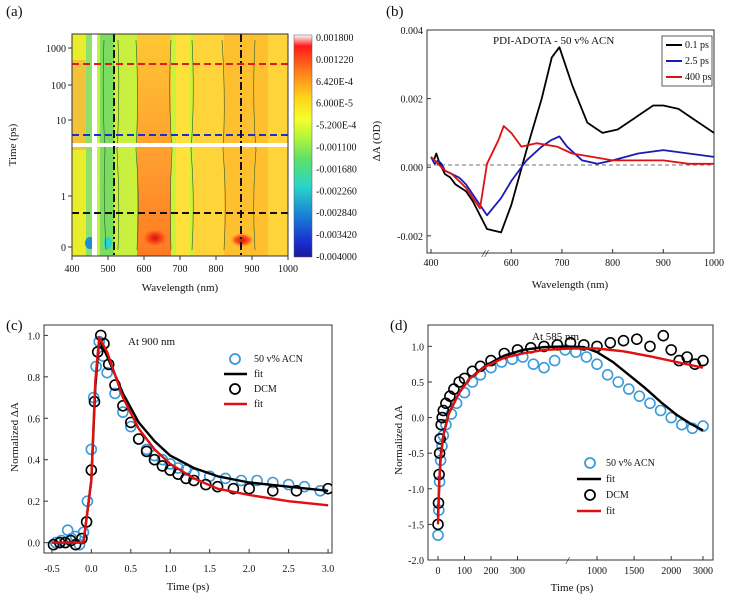  Describe the element at coordinates (438, 571) in the screenshot. I see `kinetics-585-x-tick-0: 0` at that location.